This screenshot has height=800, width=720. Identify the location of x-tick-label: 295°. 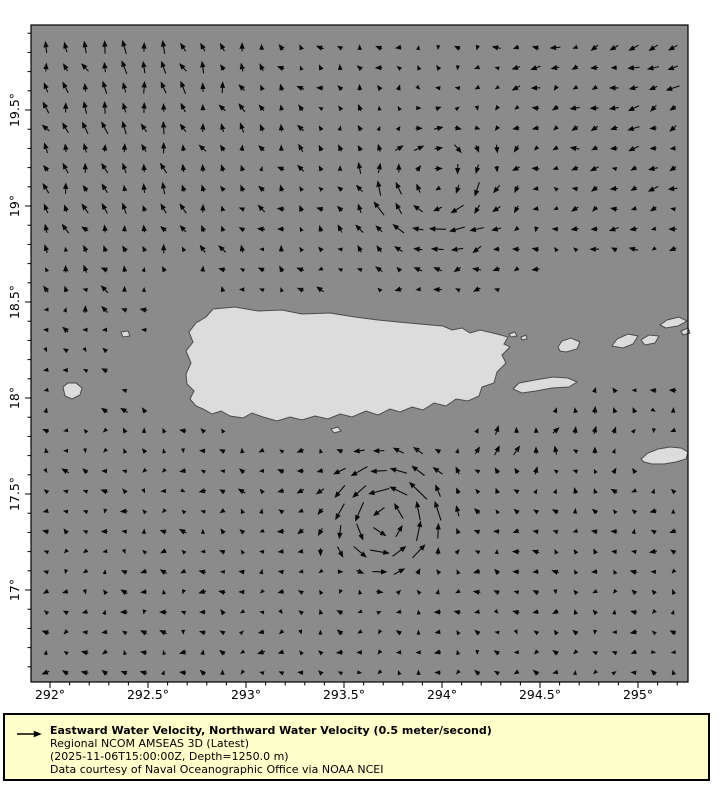
(638, 694).